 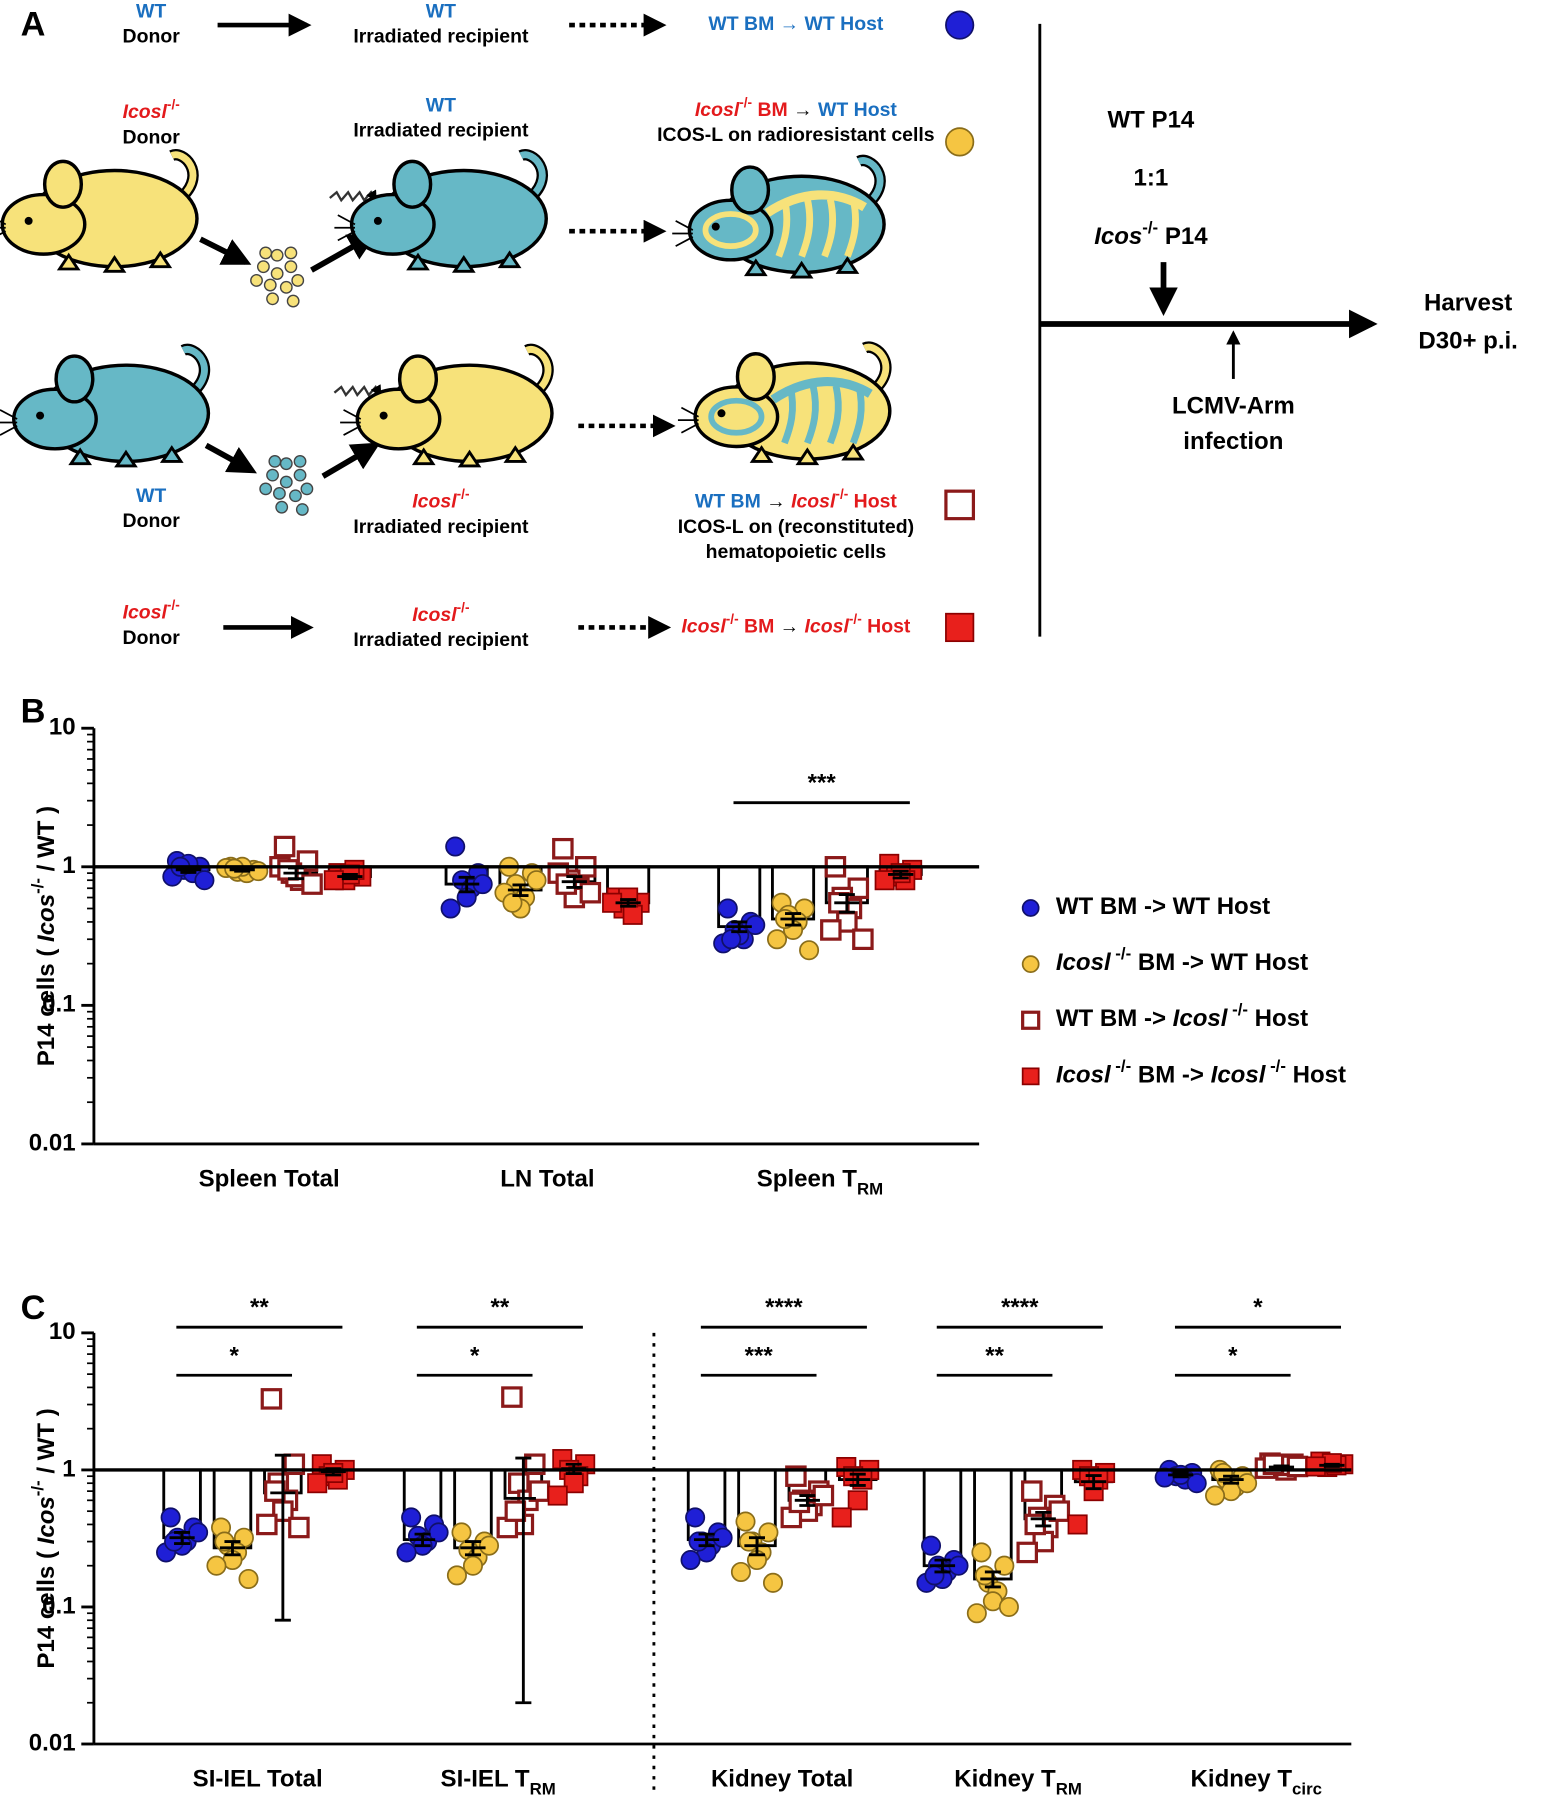 What do you see at coordinates (772, 110) in the screenshot?
I see `text-run: BM` at bounding box center [772, 110].